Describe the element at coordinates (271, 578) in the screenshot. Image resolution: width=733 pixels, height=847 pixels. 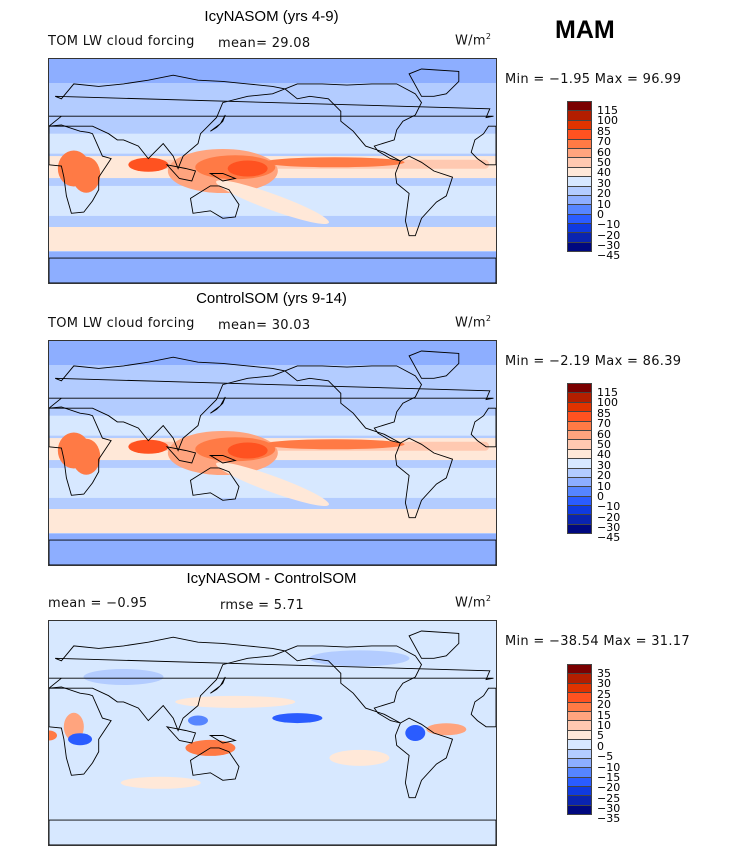
I see `panel-title: IcyNASOM - ControlSOM` at that location.